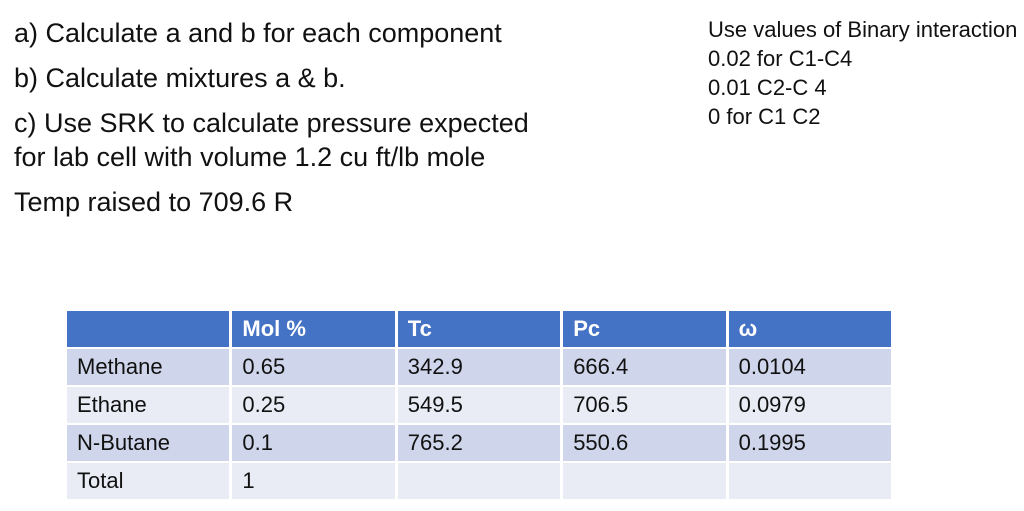  Describe the element at coordinates (479, 443) in the screenshot. I see `table-cell-nbutane-tc: 765.2` at that location.